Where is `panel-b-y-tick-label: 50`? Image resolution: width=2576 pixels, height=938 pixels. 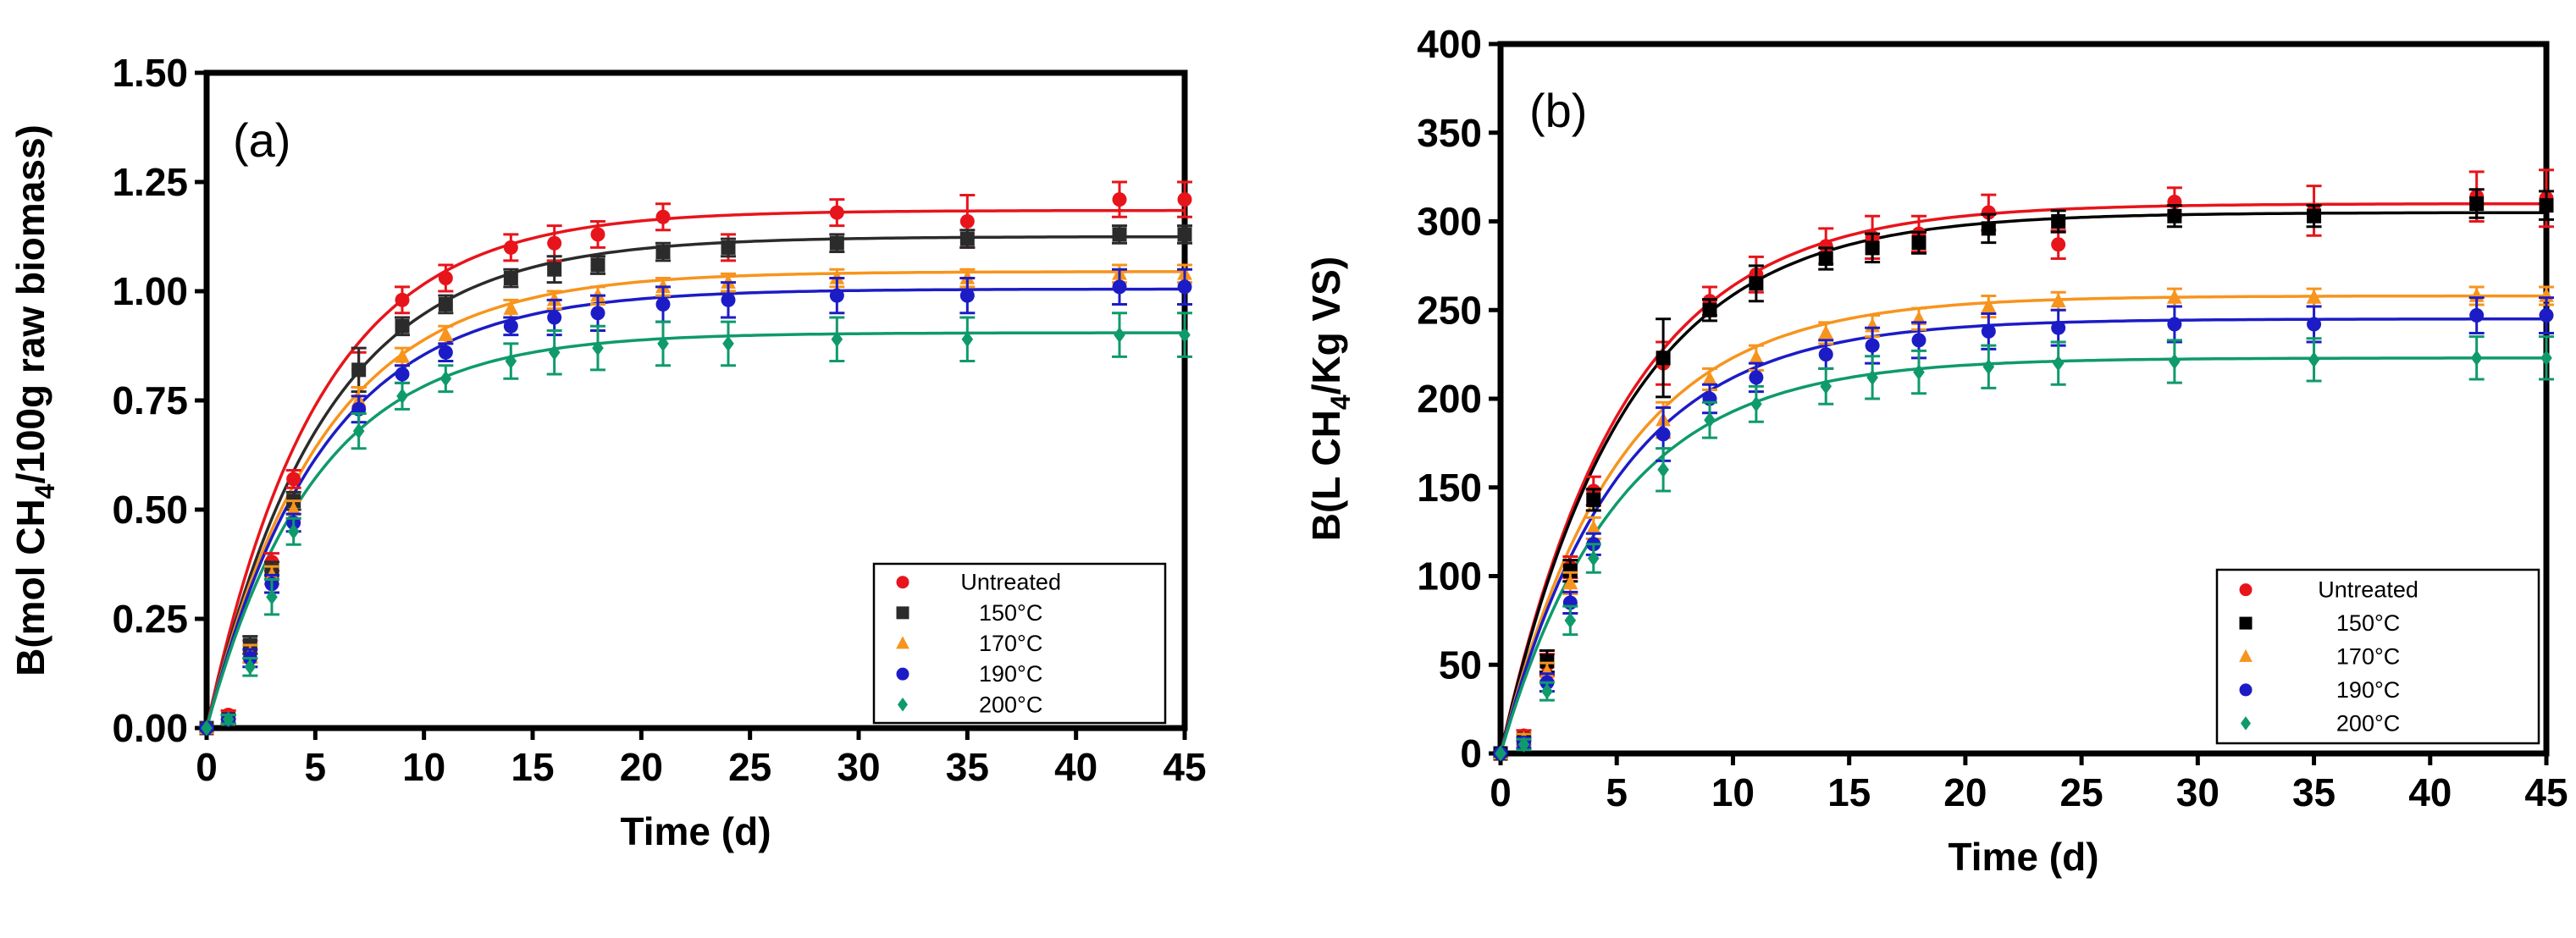 panel-b-y-tick-label: 50 is located at coordinates (1460, 665).